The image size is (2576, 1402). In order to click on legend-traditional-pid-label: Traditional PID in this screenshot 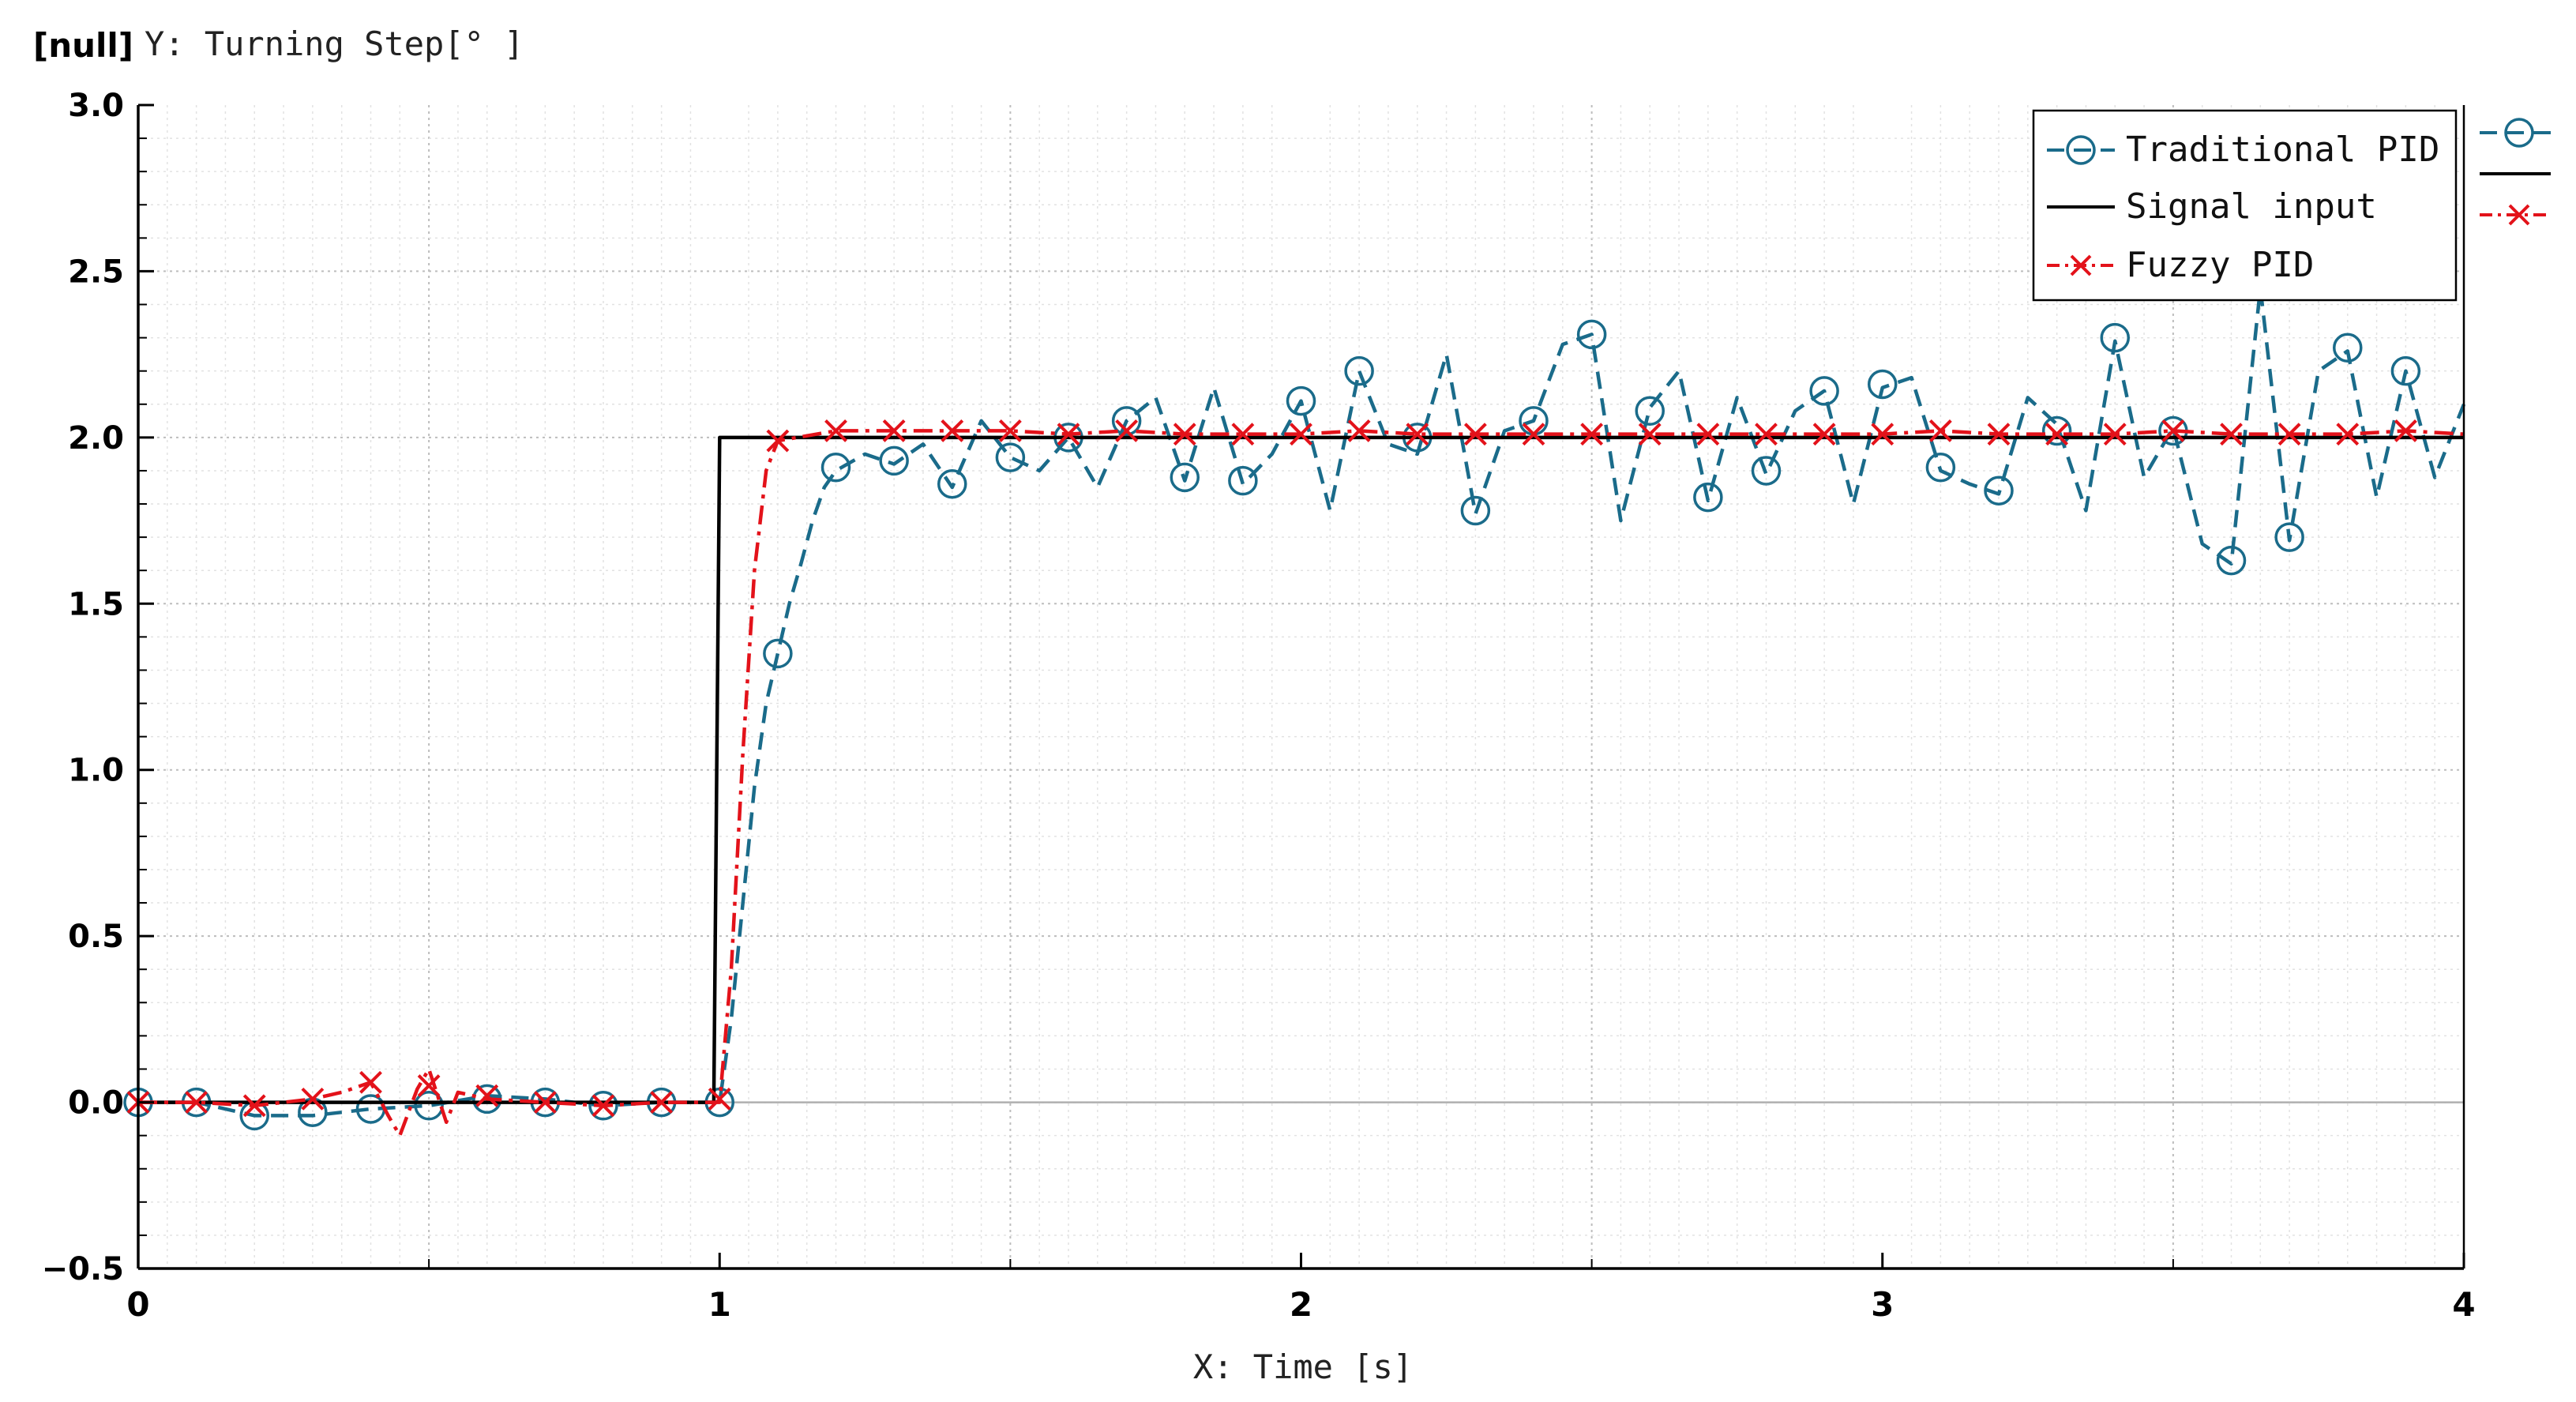, I will do `click(2282, 150)`.